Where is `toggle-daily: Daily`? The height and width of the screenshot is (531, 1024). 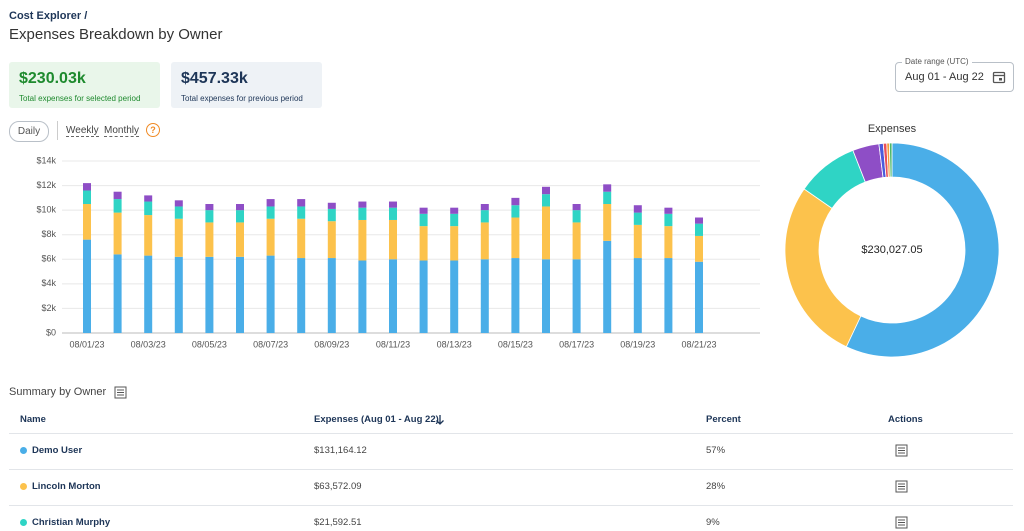 toggle-daily: Daily is located at coordinates (29, 131).